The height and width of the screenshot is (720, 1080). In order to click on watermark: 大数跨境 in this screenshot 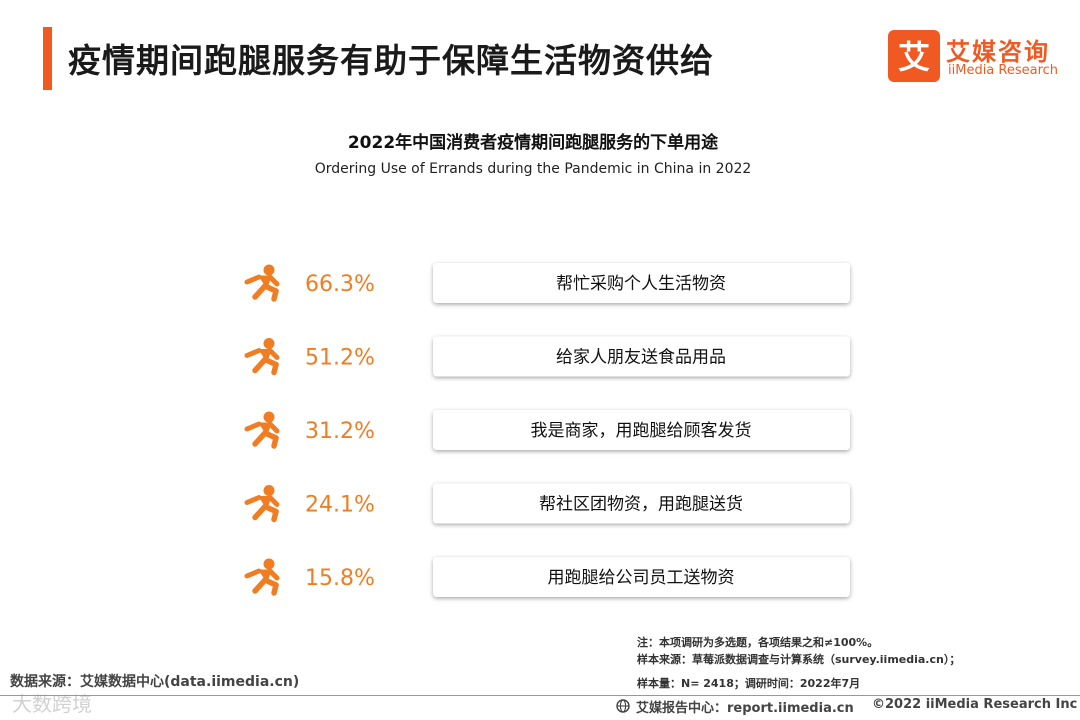, I will do `click(52, 704)`.